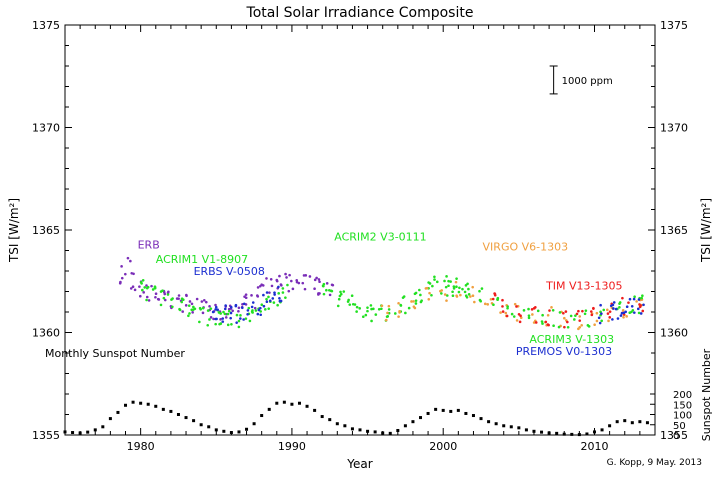  What do you see at coordinates (706, 394) in the screenshot?
I see `sunspot-axis-label: Sunspot Number` at bounding box center [706, 394].